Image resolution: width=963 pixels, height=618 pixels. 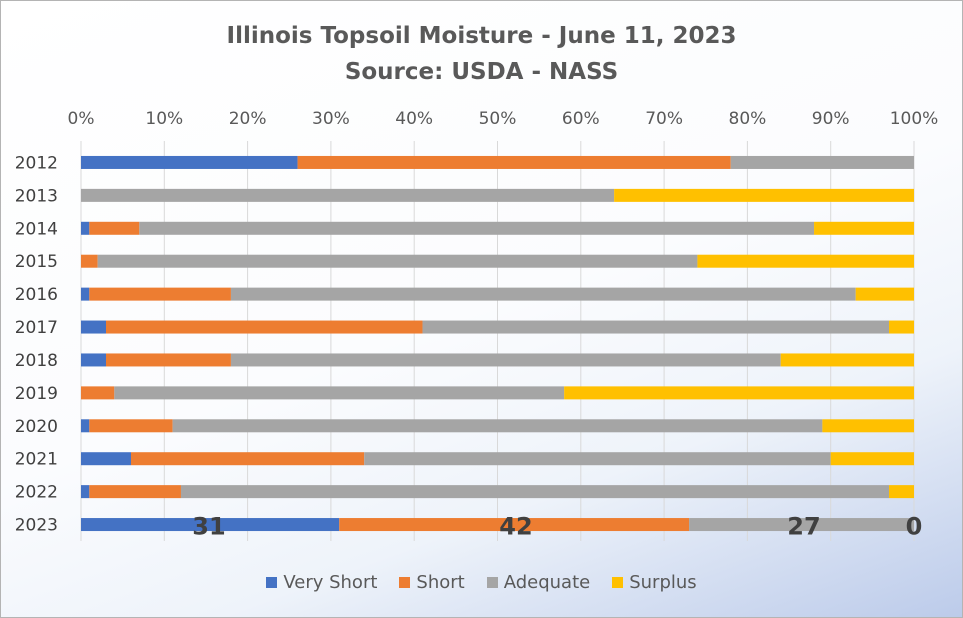 I want to click on x-tick-label: 100%, so click(x=914, y=119).